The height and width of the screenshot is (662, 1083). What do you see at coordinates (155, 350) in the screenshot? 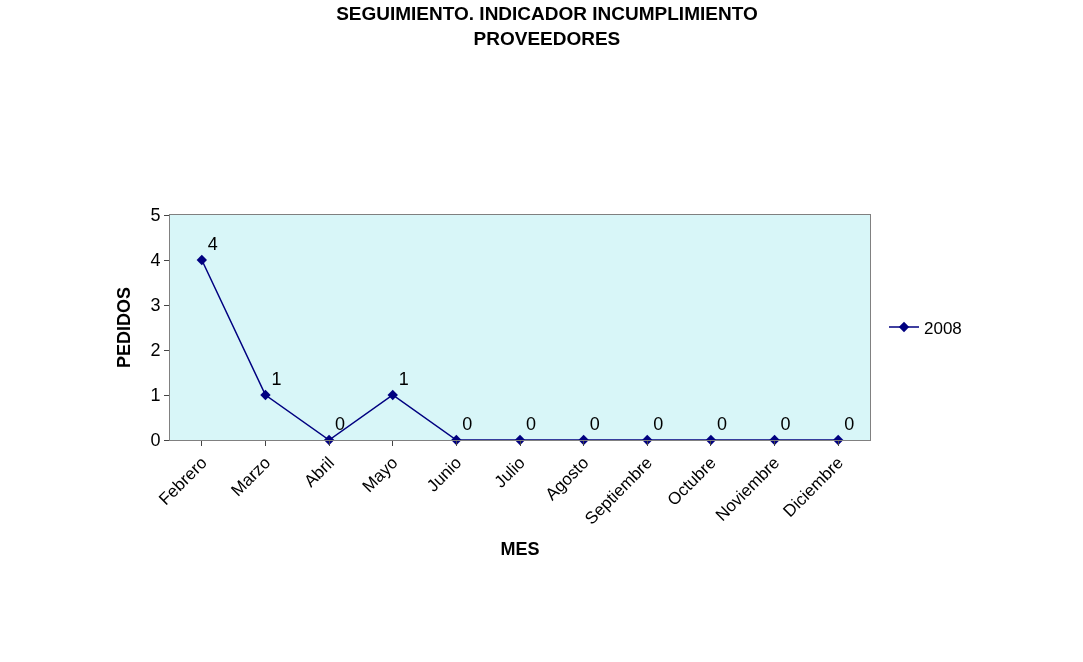
I see `y-tick-label: 2` at bounding box center [155, 350].